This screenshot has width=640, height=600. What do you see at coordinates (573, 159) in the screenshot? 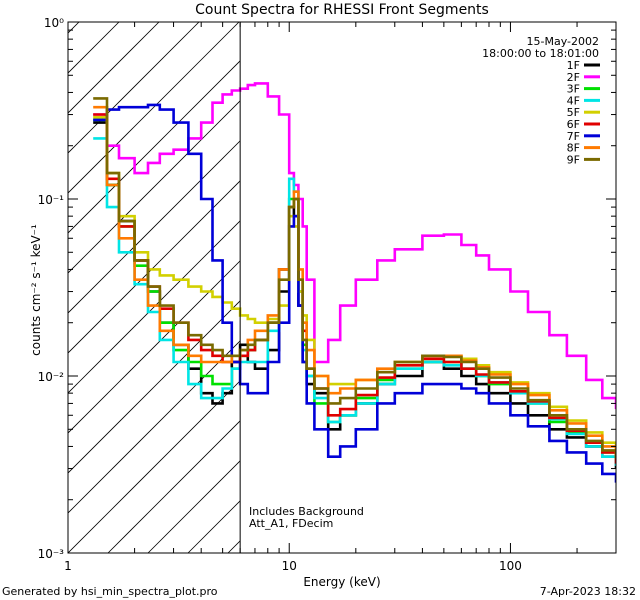
I see `legend-label-9F: 9F` at bounding box center [573, 159].